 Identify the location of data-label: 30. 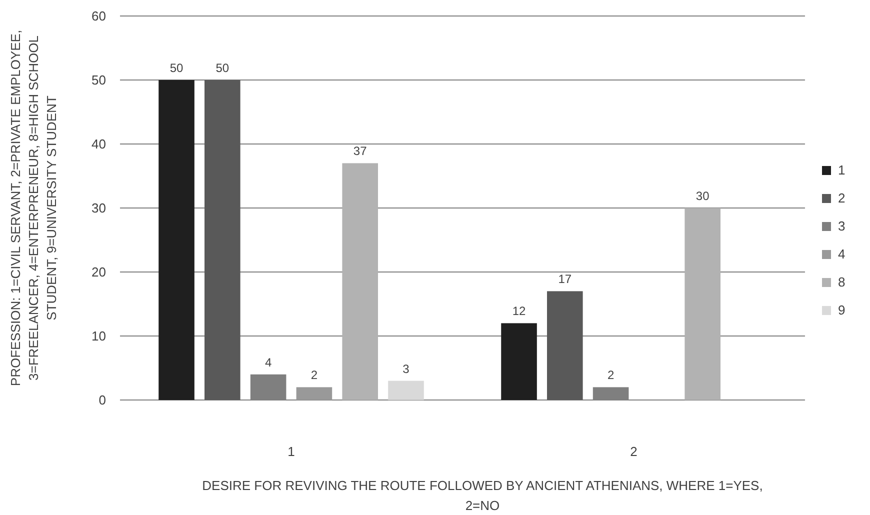
(703, 196).